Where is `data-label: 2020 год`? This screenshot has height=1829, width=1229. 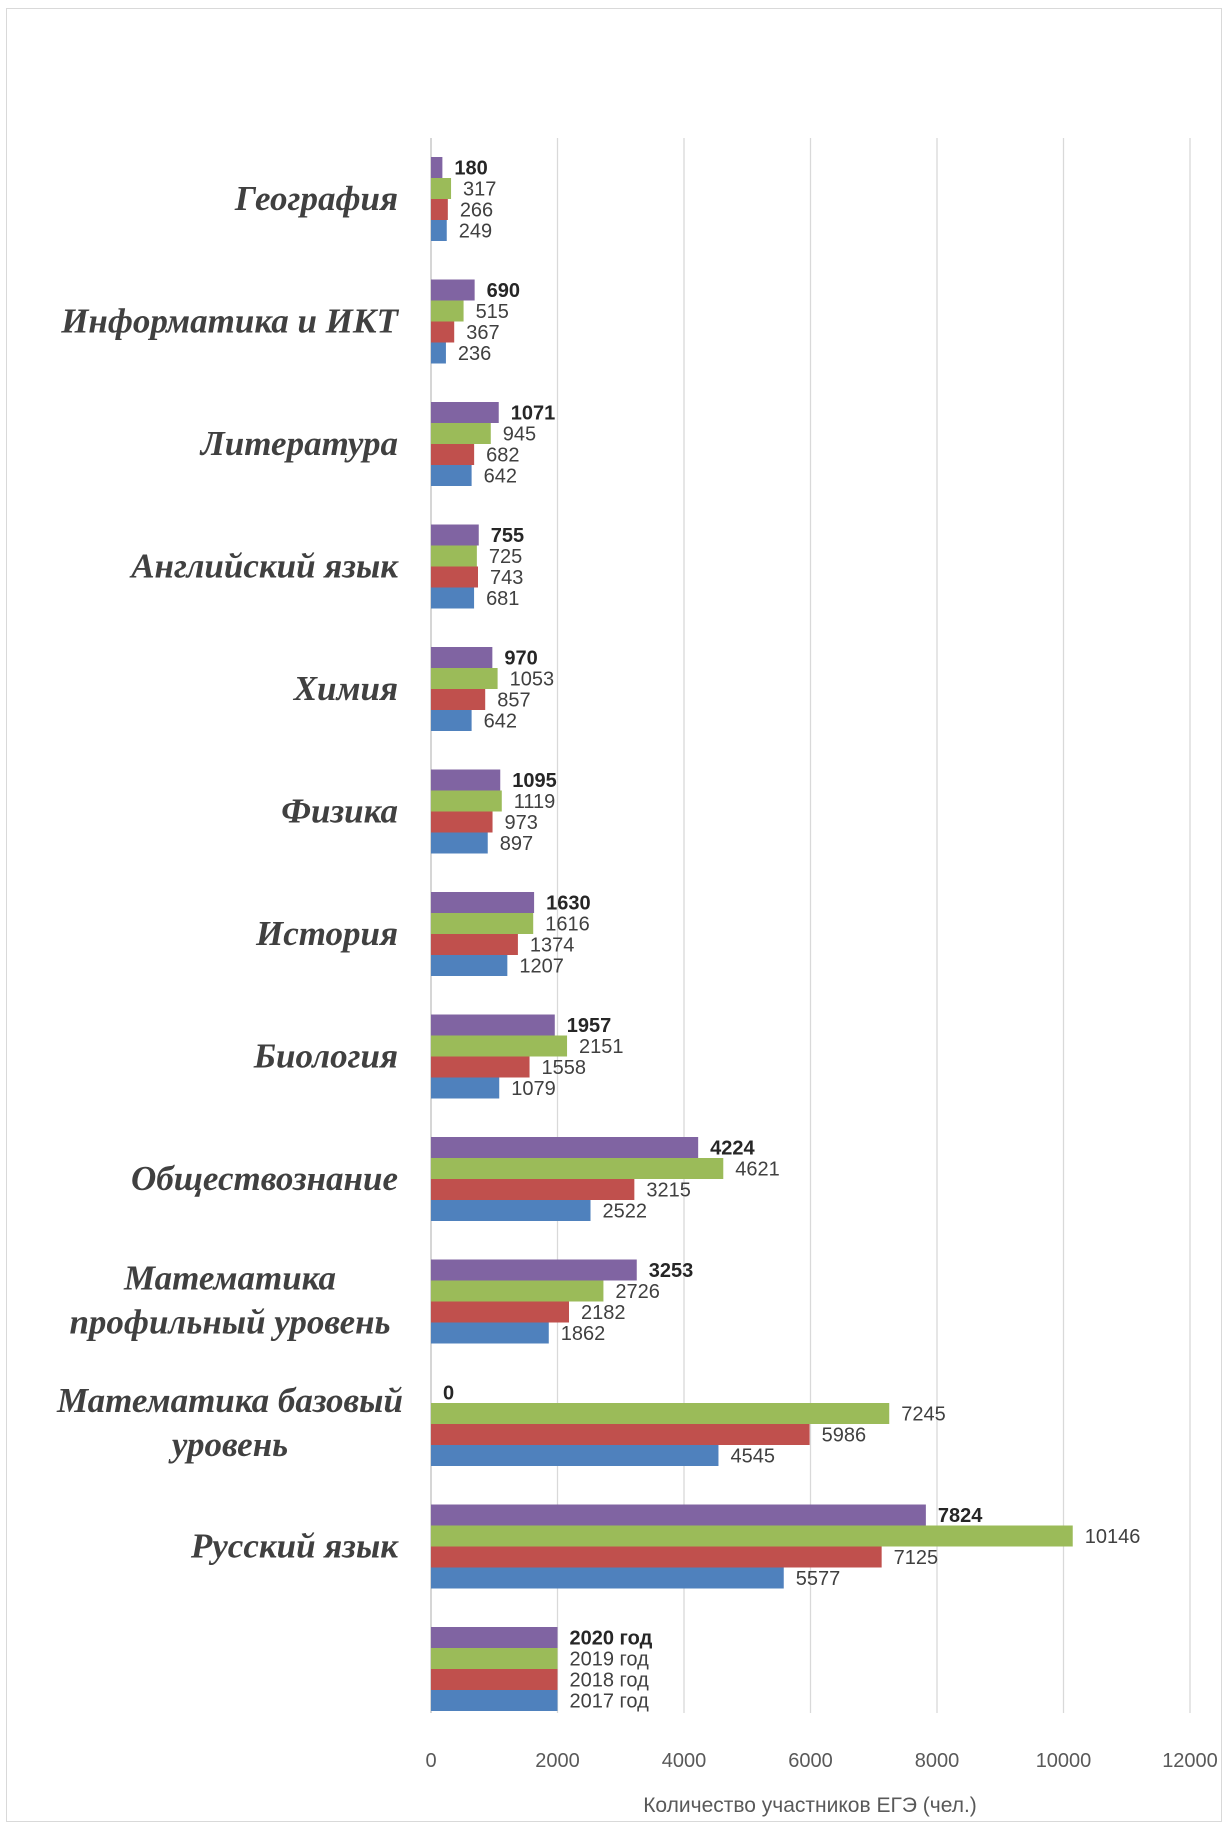 data-label: 2020 год is located at coordinates (611, 1639).